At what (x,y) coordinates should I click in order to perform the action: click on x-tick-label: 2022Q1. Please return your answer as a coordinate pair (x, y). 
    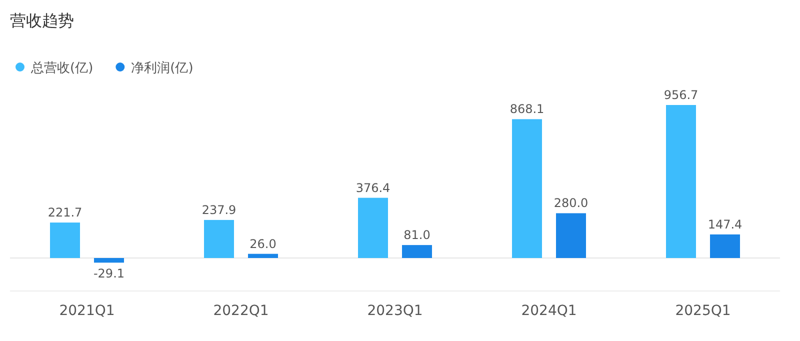
    Looking at the image, I should click on (241, 311).